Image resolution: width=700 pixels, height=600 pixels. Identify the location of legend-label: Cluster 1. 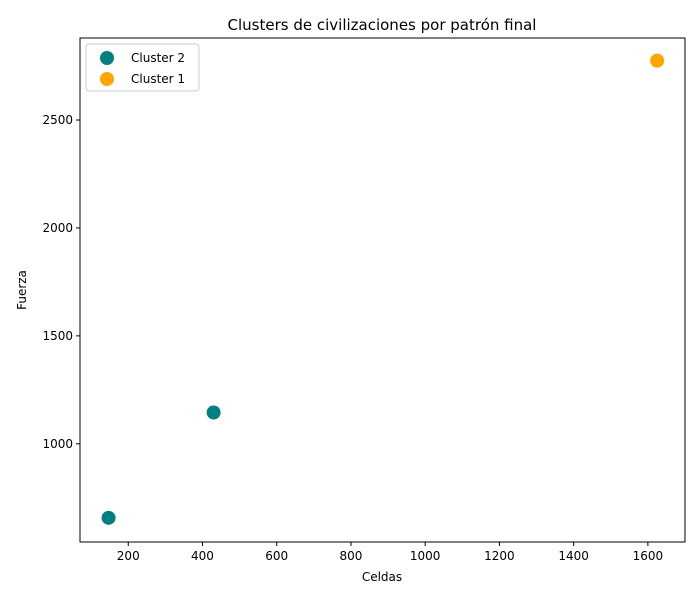
(158, 79).